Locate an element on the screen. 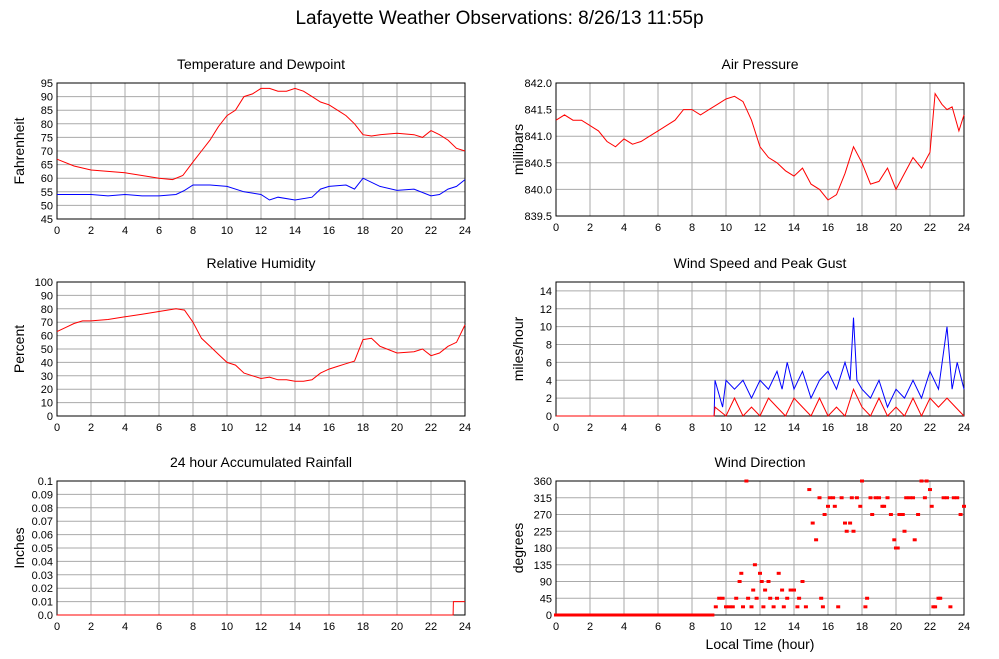 This screenshot has width=999, height=659. x-tick-label: 2 is located at coordinates (91, 627).